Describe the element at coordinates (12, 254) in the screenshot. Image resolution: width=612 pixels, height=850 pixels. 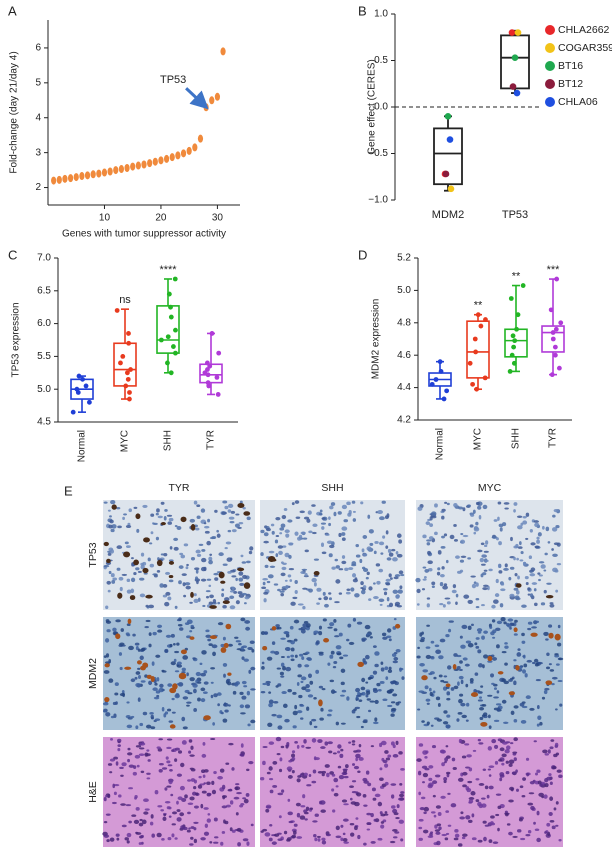
I see `panel-label: C` at that location.